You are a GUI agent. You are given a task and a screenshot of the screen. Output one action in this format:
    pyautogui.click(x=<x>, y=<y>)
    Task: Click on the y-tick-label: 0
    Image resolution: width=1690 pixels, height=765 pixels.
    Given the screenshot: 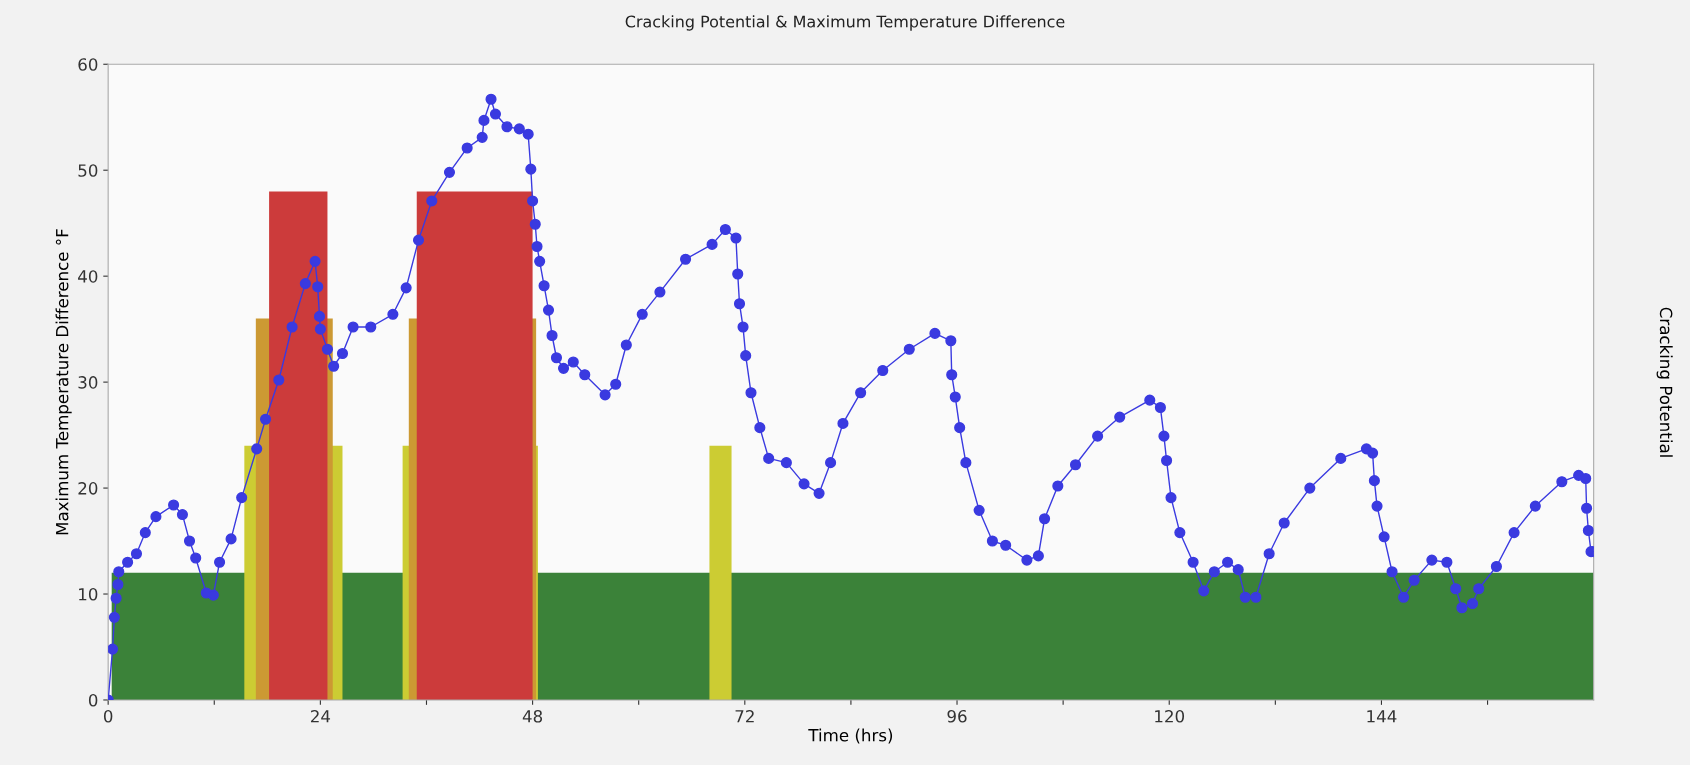 What is the action you would take?
    pyautogui.click(x=93, y=700)
    